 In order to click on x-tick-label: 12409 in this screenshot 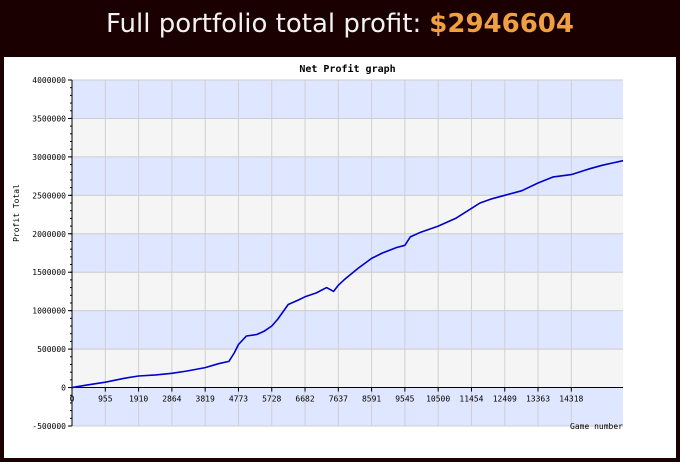, I will do `click(505, 399)`.